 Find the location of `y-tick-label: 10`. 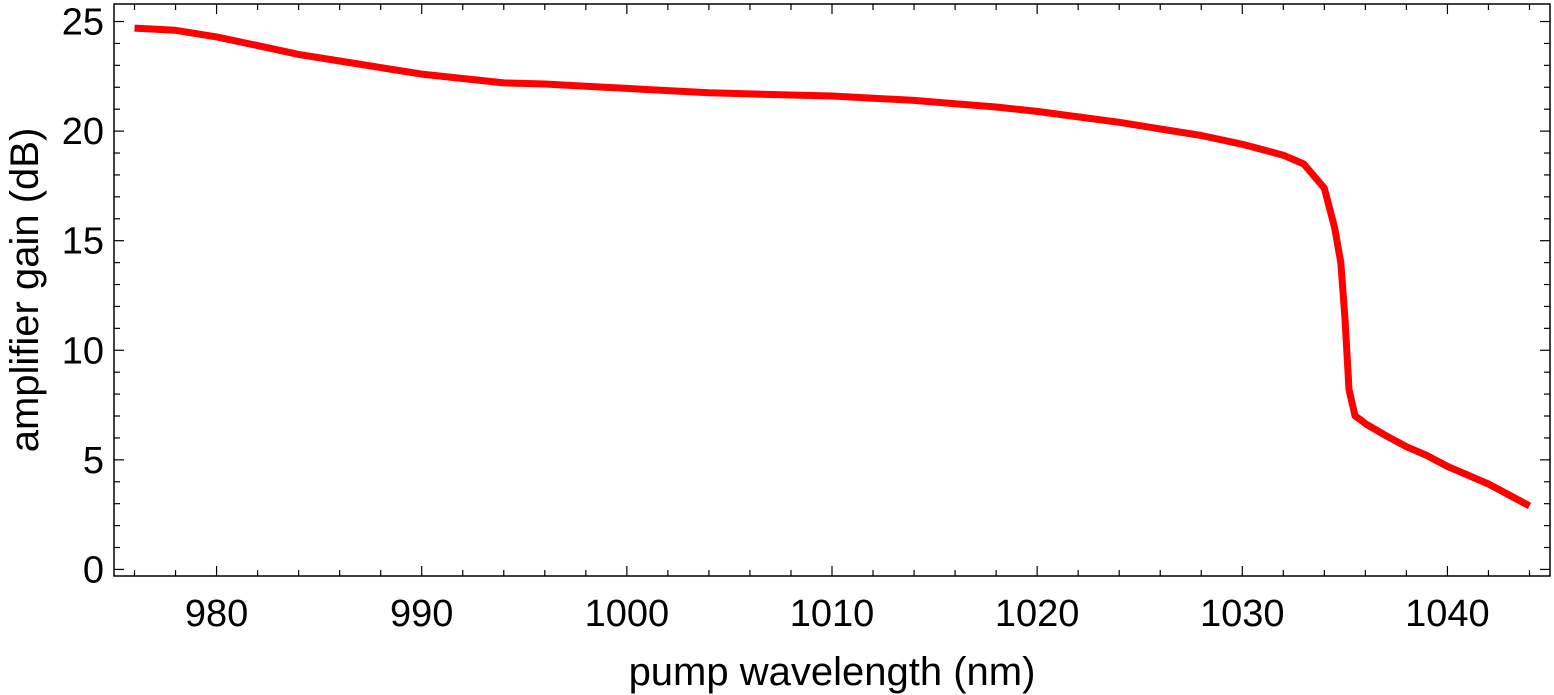

y-tick-label: 10 is located at coordinates (83, 351).